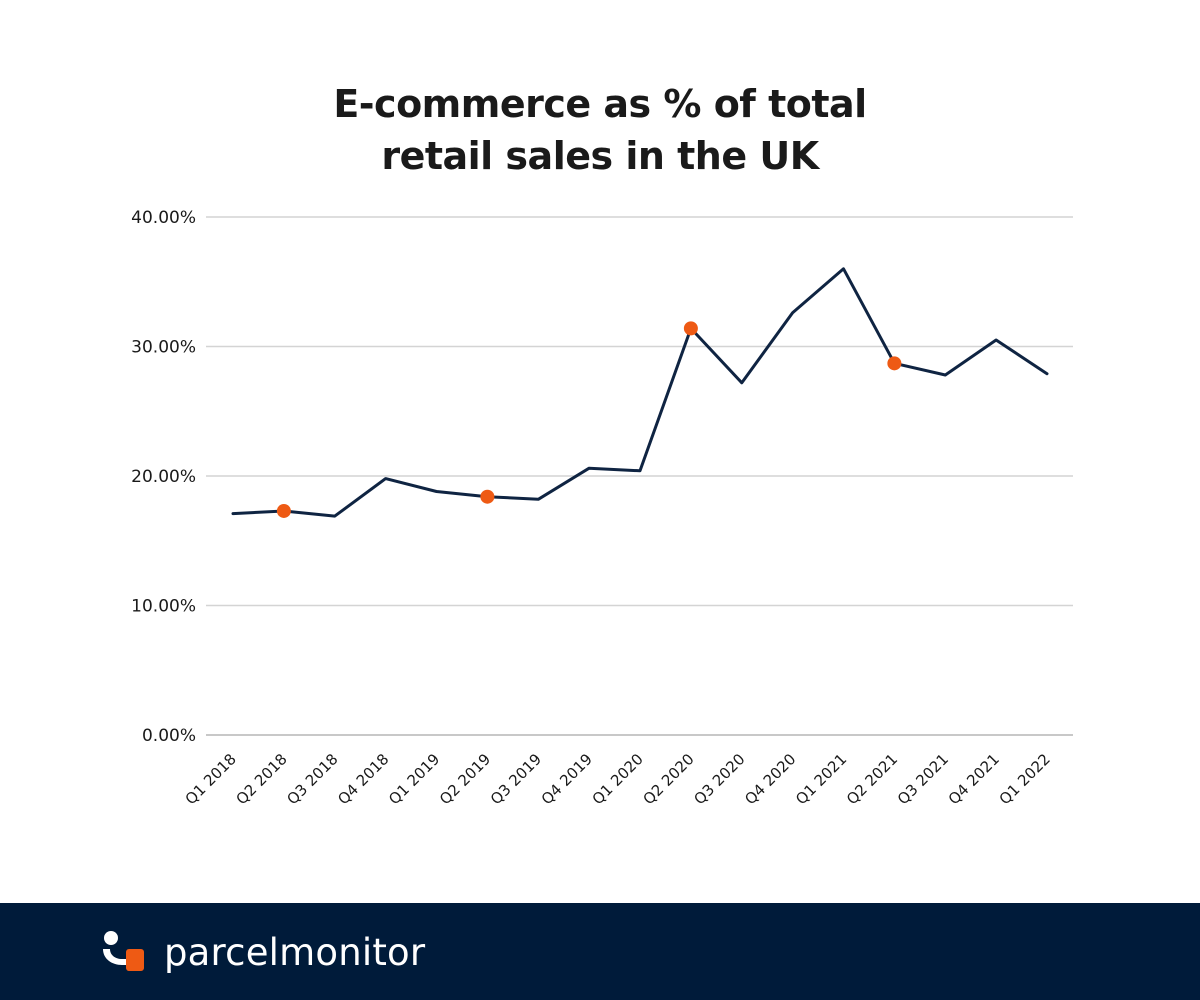 Image resolution: width=1200 pixels, height=1000 pixels. I want to click on chart-title-line-1: E-commerce as % of total, so click(600, 104).